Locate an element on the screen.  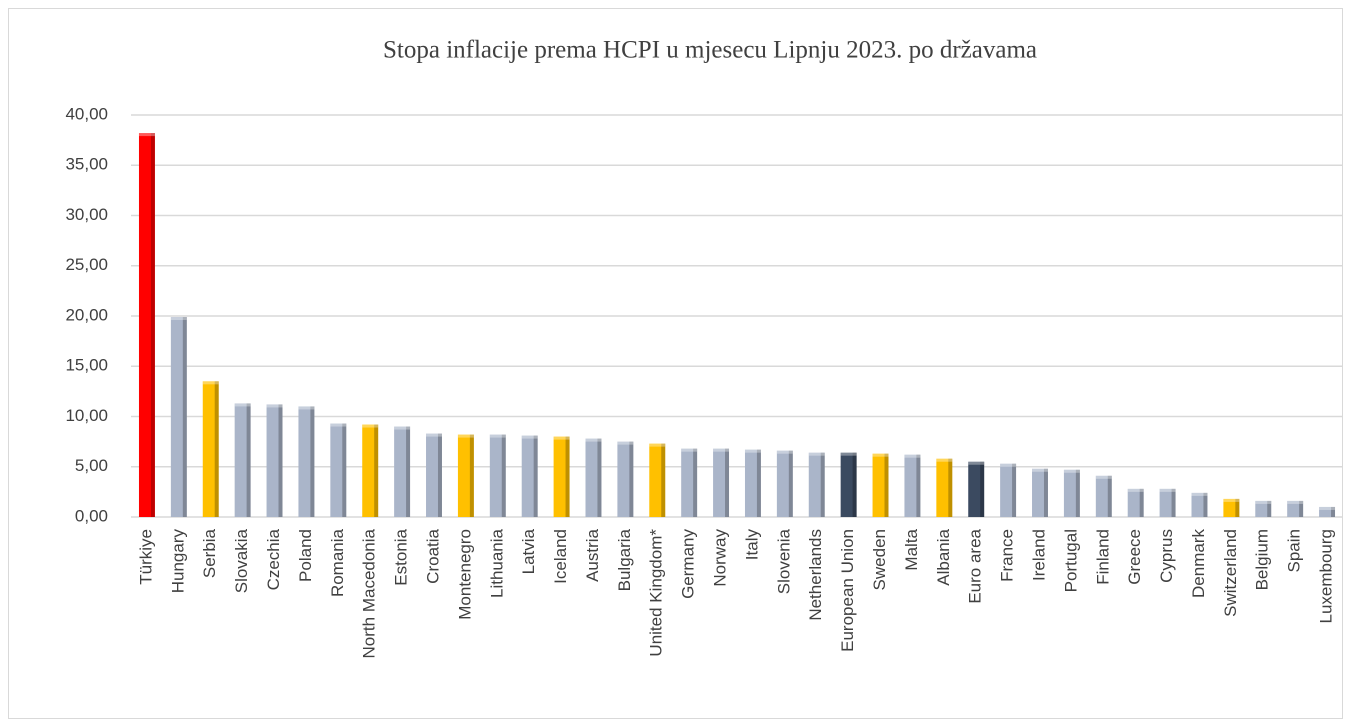
x-tick-label: Türkiye is located at coordinates (145, 557).